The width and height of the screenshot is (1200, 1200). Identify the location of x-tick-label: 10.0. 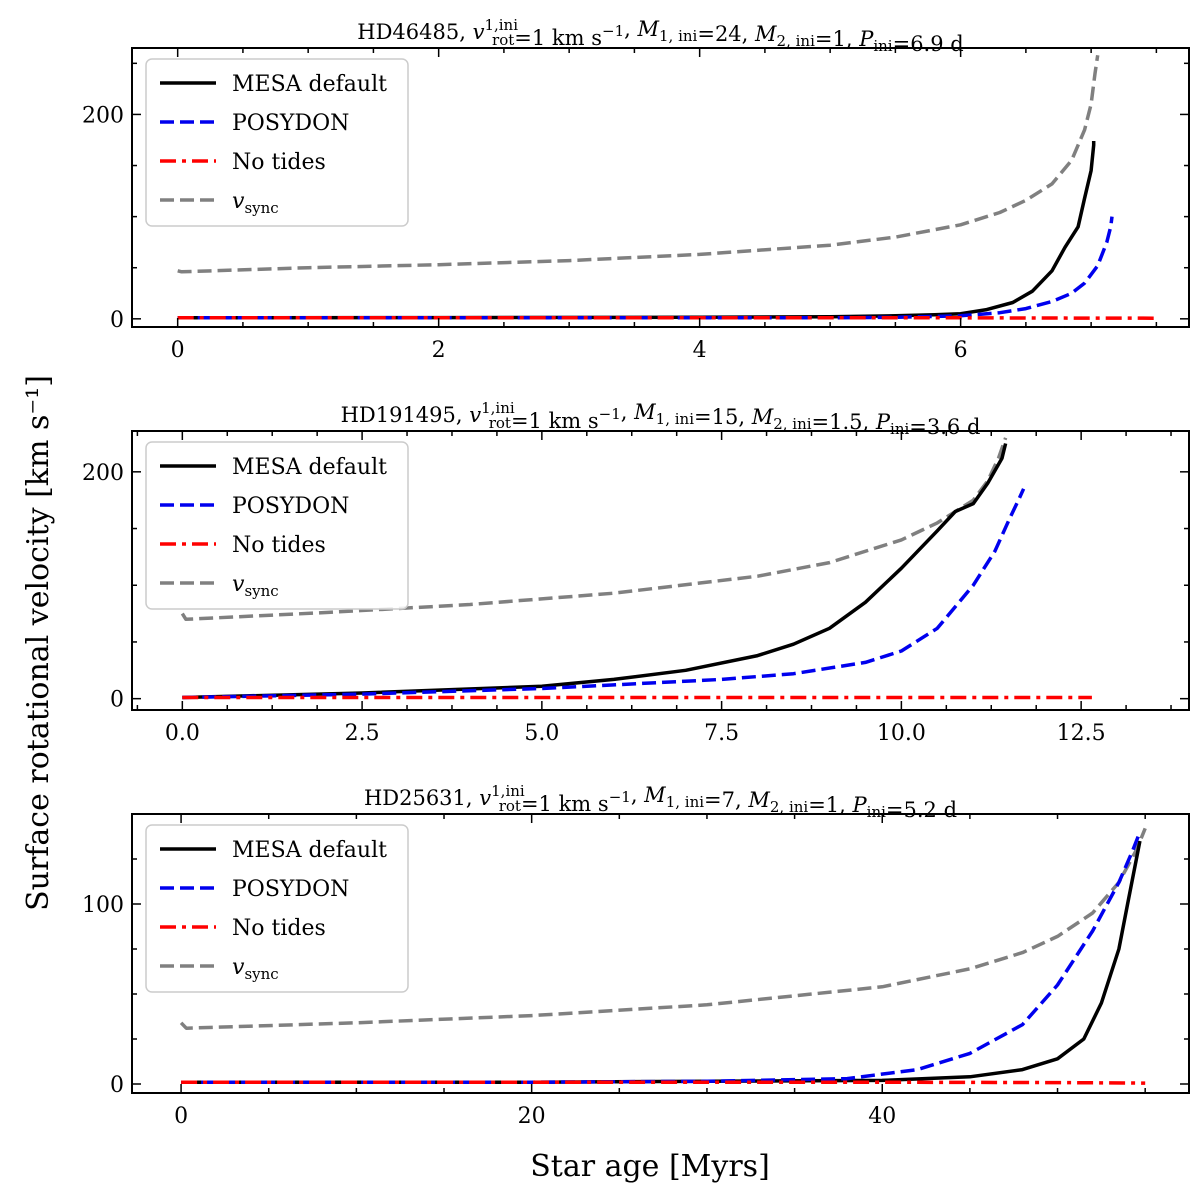
(901, 733).